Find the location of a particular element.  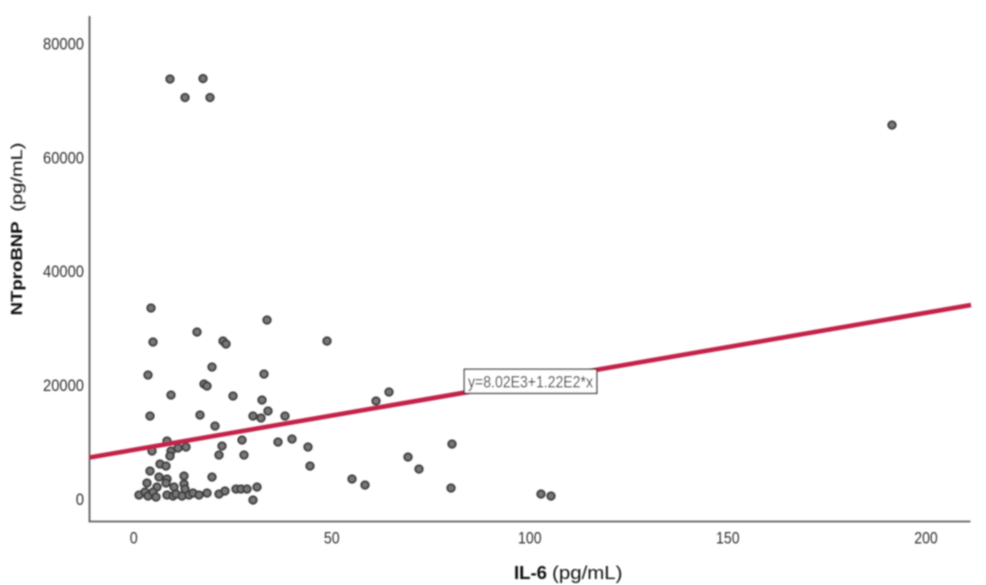

svg-text: 50 is located at coordinates (332, 538).